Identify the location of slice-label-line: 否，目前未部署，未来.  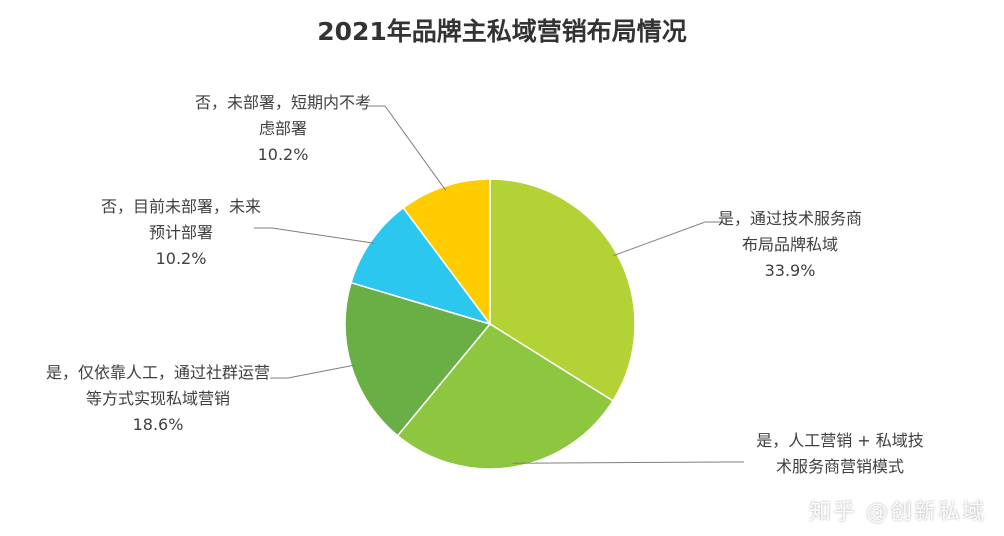
(180, 206).